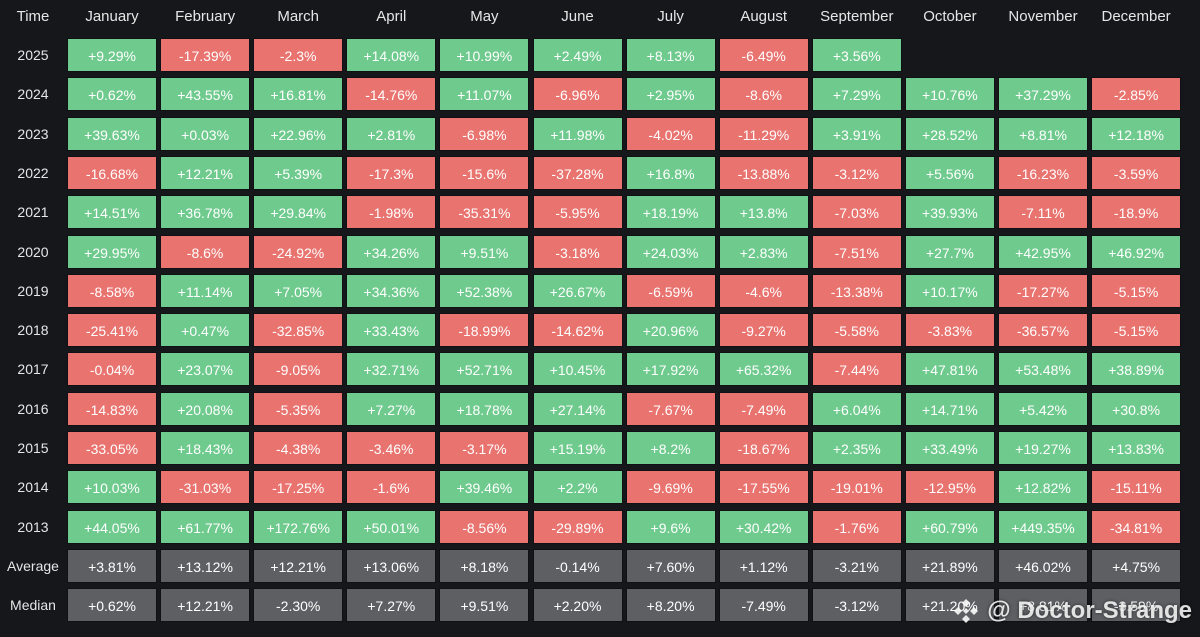 This screenshot has height=637, width=1200. I want to click on heatmap-cell: +11.14%, so click(205, 290).